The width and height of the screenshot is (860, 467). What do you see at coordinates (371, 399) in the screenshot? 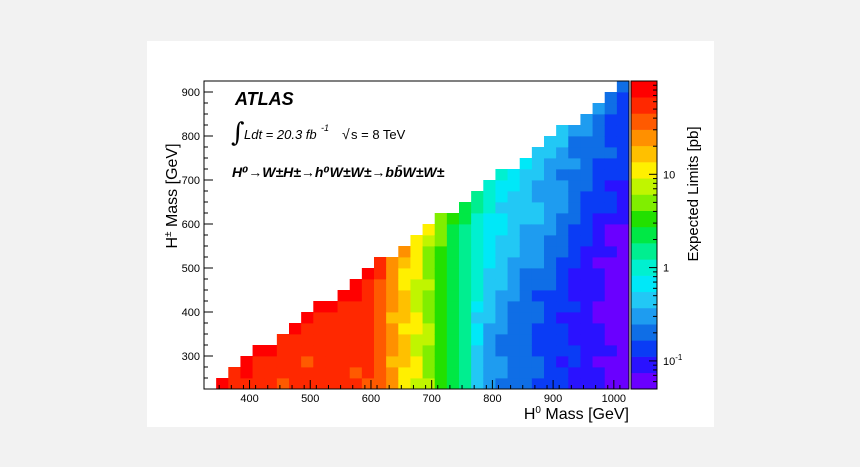
I see `x-tick-label: 600` at bounding box center [371, 399].